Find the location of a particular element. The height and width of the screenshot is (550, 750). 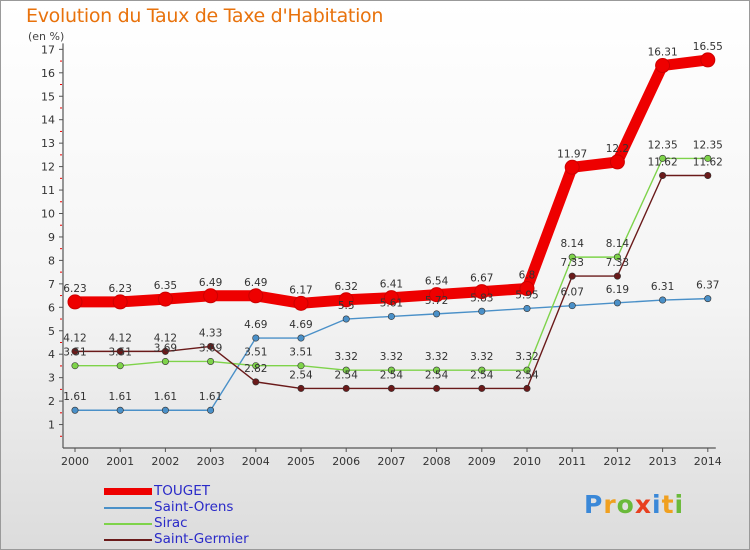

data-label: 5.83 is located at coordinates (481, 298).